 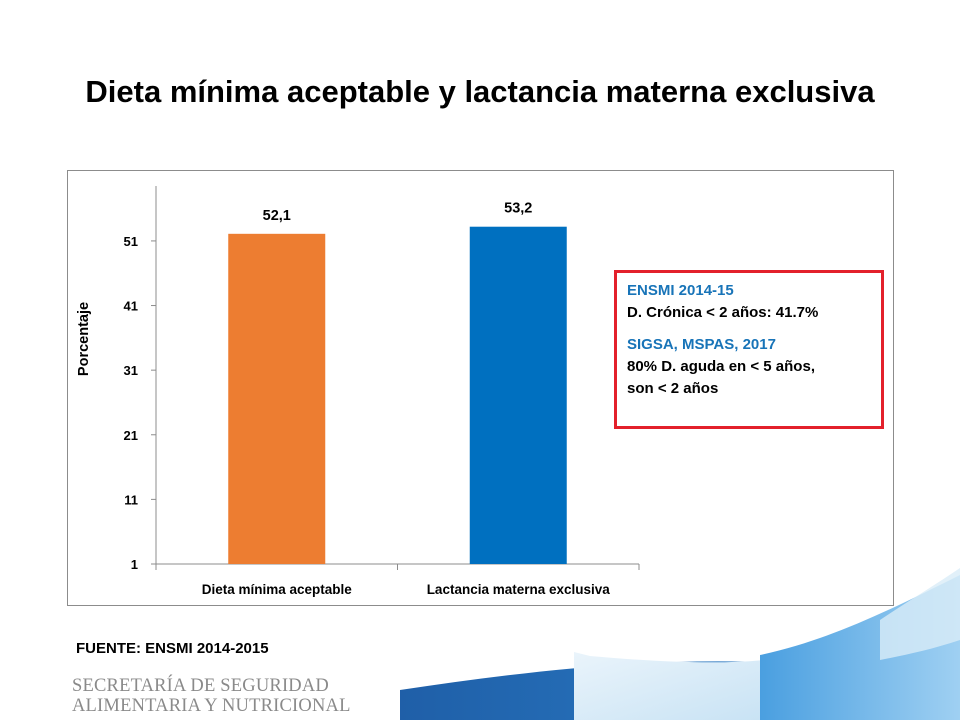 What do you see at coordinates (211, 706) in the screenshot?
I see `logo-line-2: ALIMENTARIA Y NUTRICIONAL` at bounding box center [211, 706].